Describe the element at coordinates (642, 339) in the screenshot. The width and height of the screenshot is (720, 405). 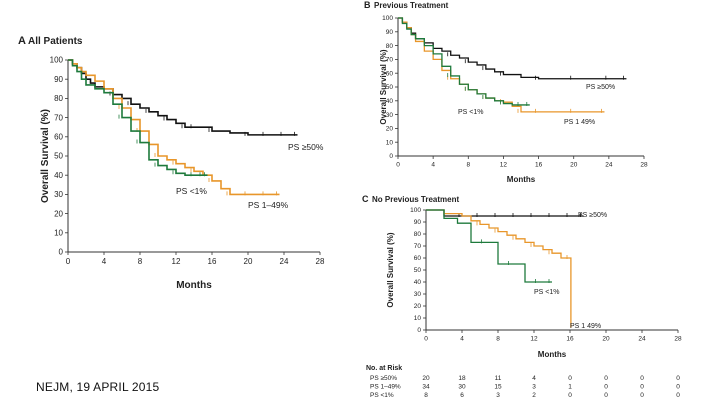
I see `panel-c-x-tick-label: 24` at that location.